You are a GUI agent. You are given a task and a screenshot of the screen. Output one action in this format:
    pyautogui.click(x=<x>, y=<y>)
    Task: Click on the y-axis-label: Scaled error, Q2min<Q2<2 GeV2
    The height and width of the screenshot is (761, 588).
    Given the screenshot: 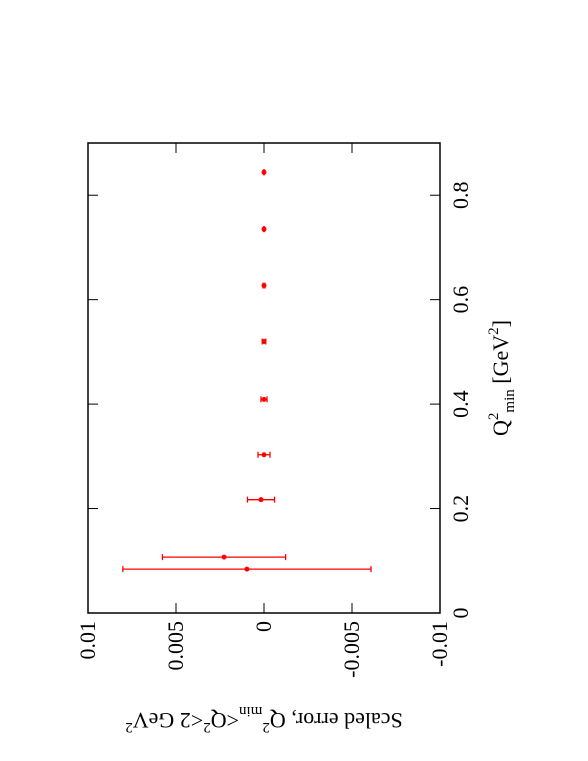 What is the action you would take?
    pyautogui.click(x=264, y=719)
    